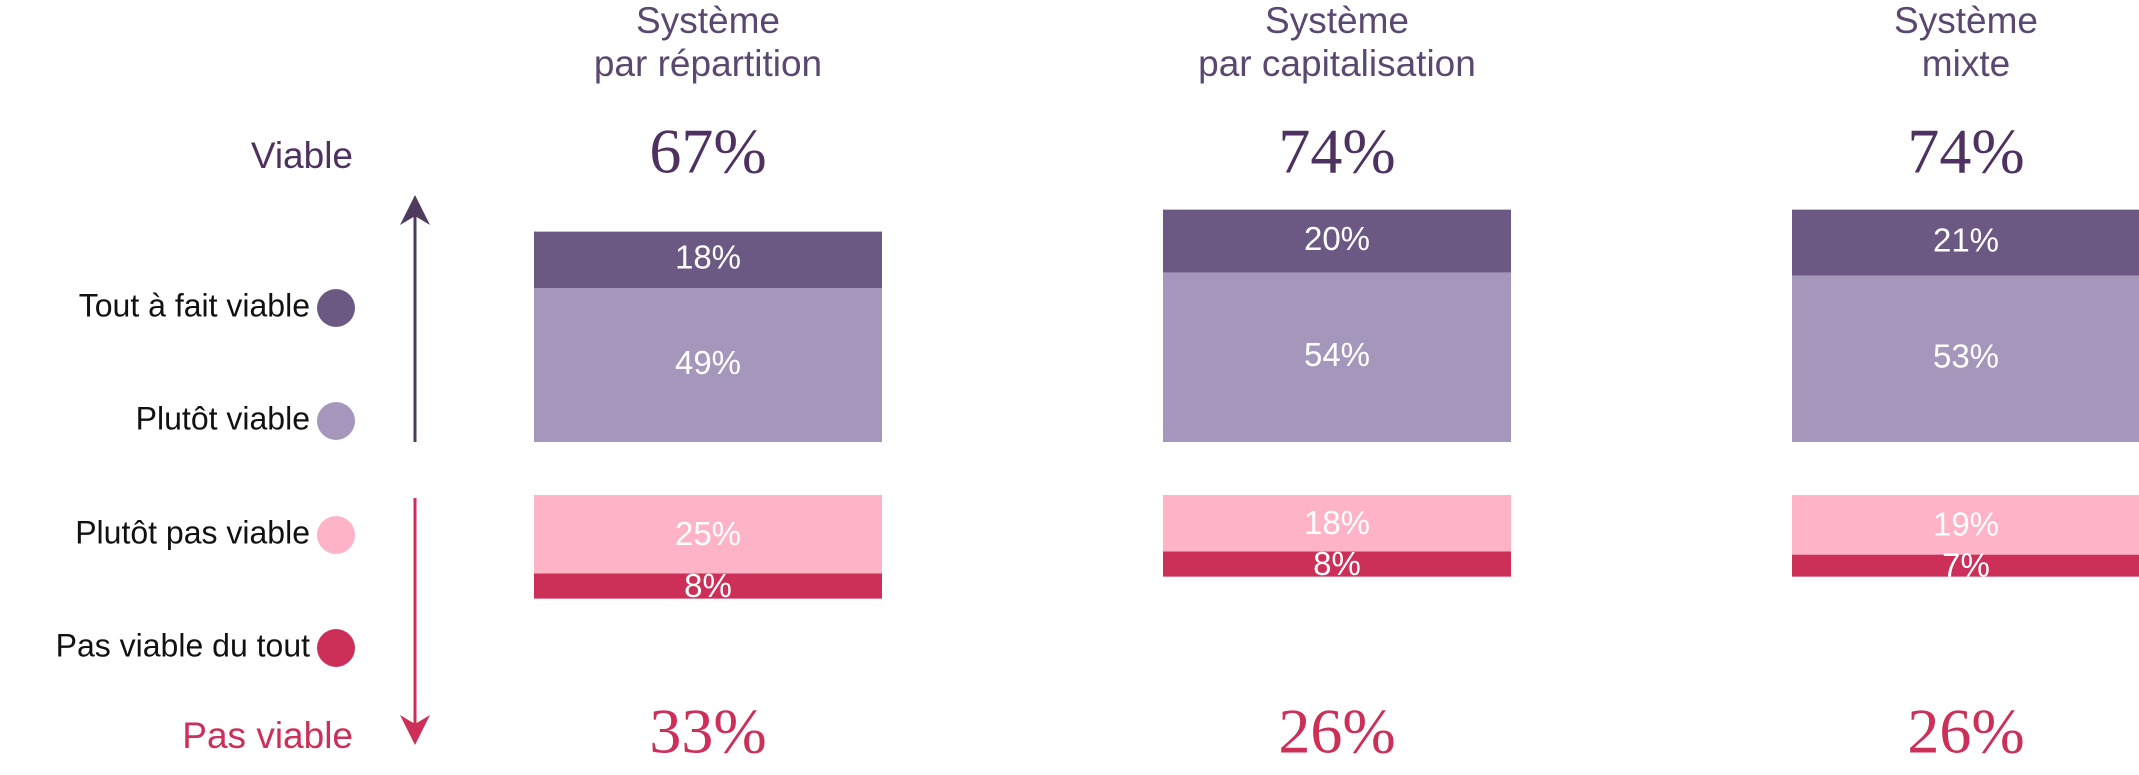  What do you see at coordinates (194, 305) in the screenshot?
I see `legend-label: Tout à fait viable` at bounding box center [194, 305].